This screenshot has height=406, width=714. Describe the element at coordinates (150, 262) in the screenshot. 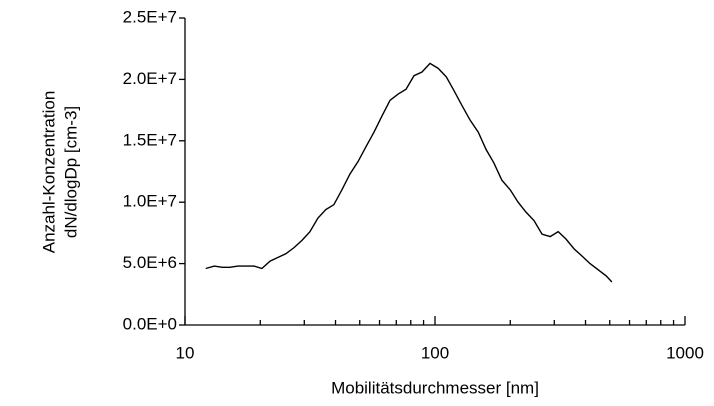

I see `y-tick-label: 5.0E+6` at that location.